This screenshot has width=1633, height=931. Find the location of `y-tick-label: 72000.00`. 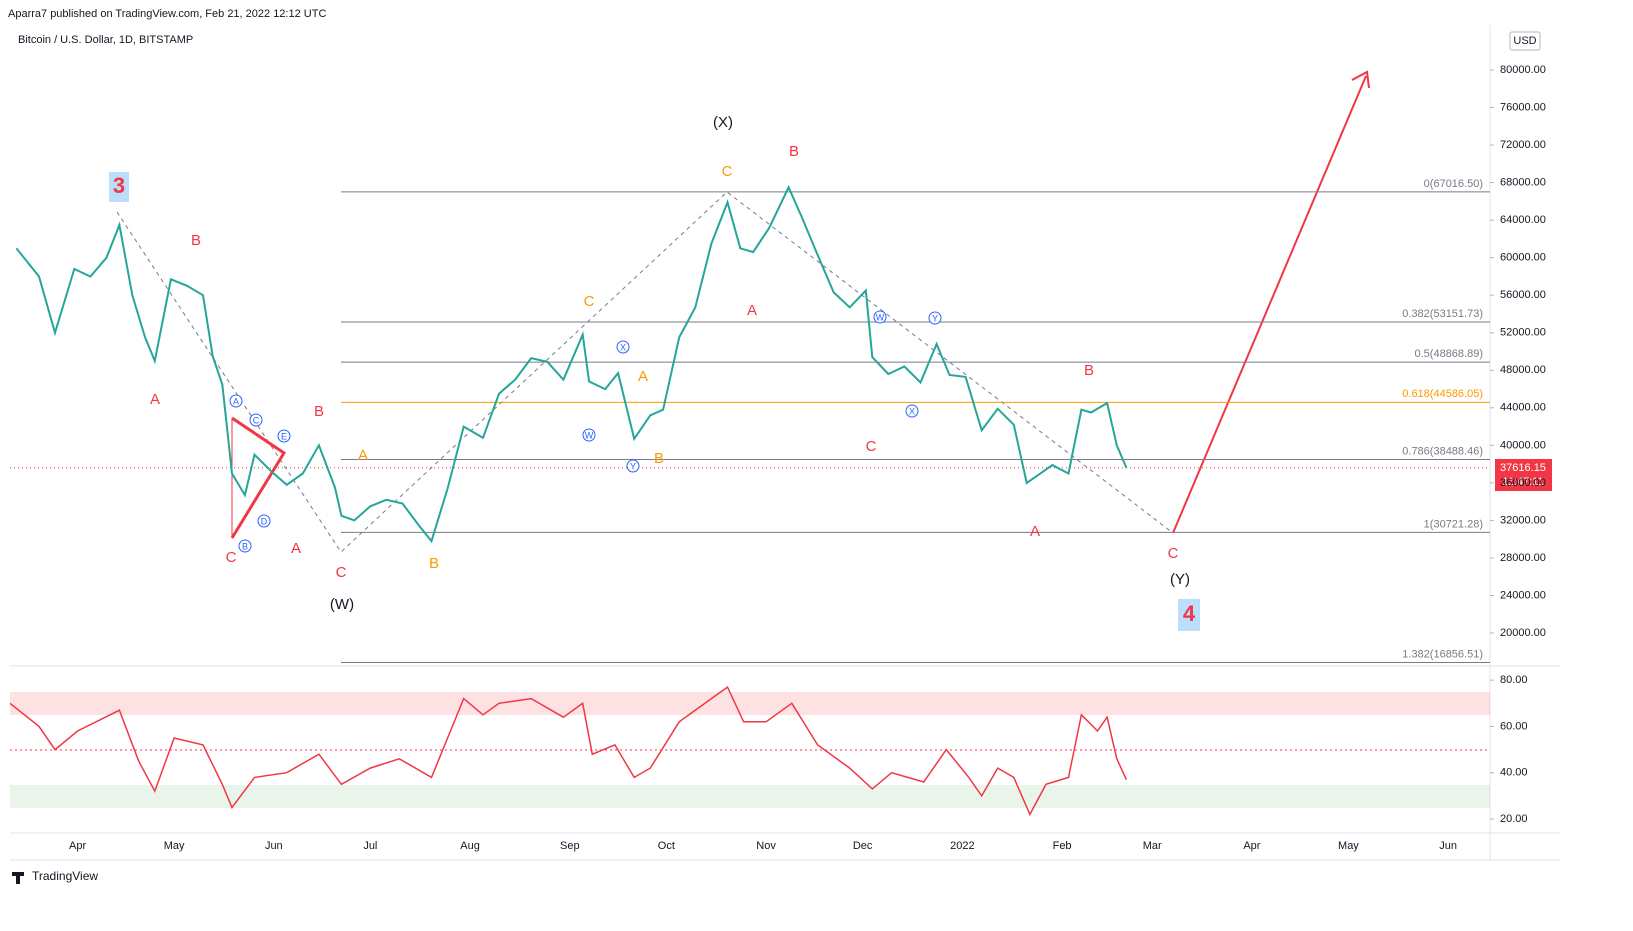

y-tick-label: 72000.00 is located at coordinates (1523, 145).